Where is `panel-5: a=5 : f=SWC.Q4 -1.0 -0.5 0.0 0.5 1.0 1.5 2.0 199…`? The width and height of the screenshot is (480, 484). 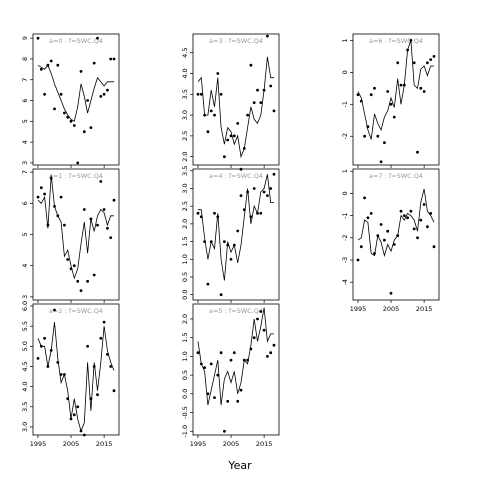
panel-5: a=5 : f=SWC.Q4 -1.0 -0.5 0.0 0.5 1.0 1.5 2.0 199… is located at coordinates (230, 375).